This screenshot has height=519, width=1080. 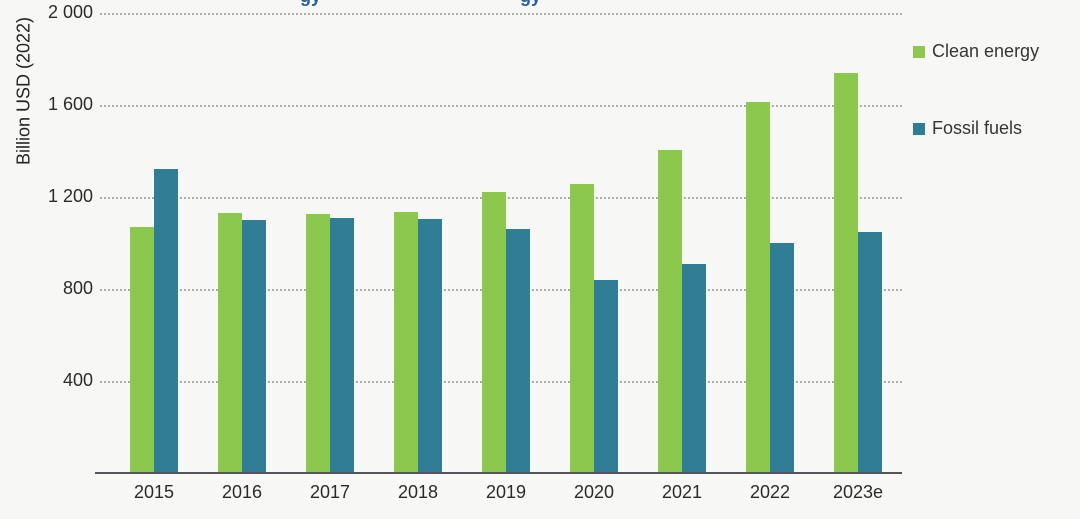 What do you see at coordinates (254, 346) in the screenshot?
I see `bar-fossil-fuels-2016` at bounding box center [254, 346].